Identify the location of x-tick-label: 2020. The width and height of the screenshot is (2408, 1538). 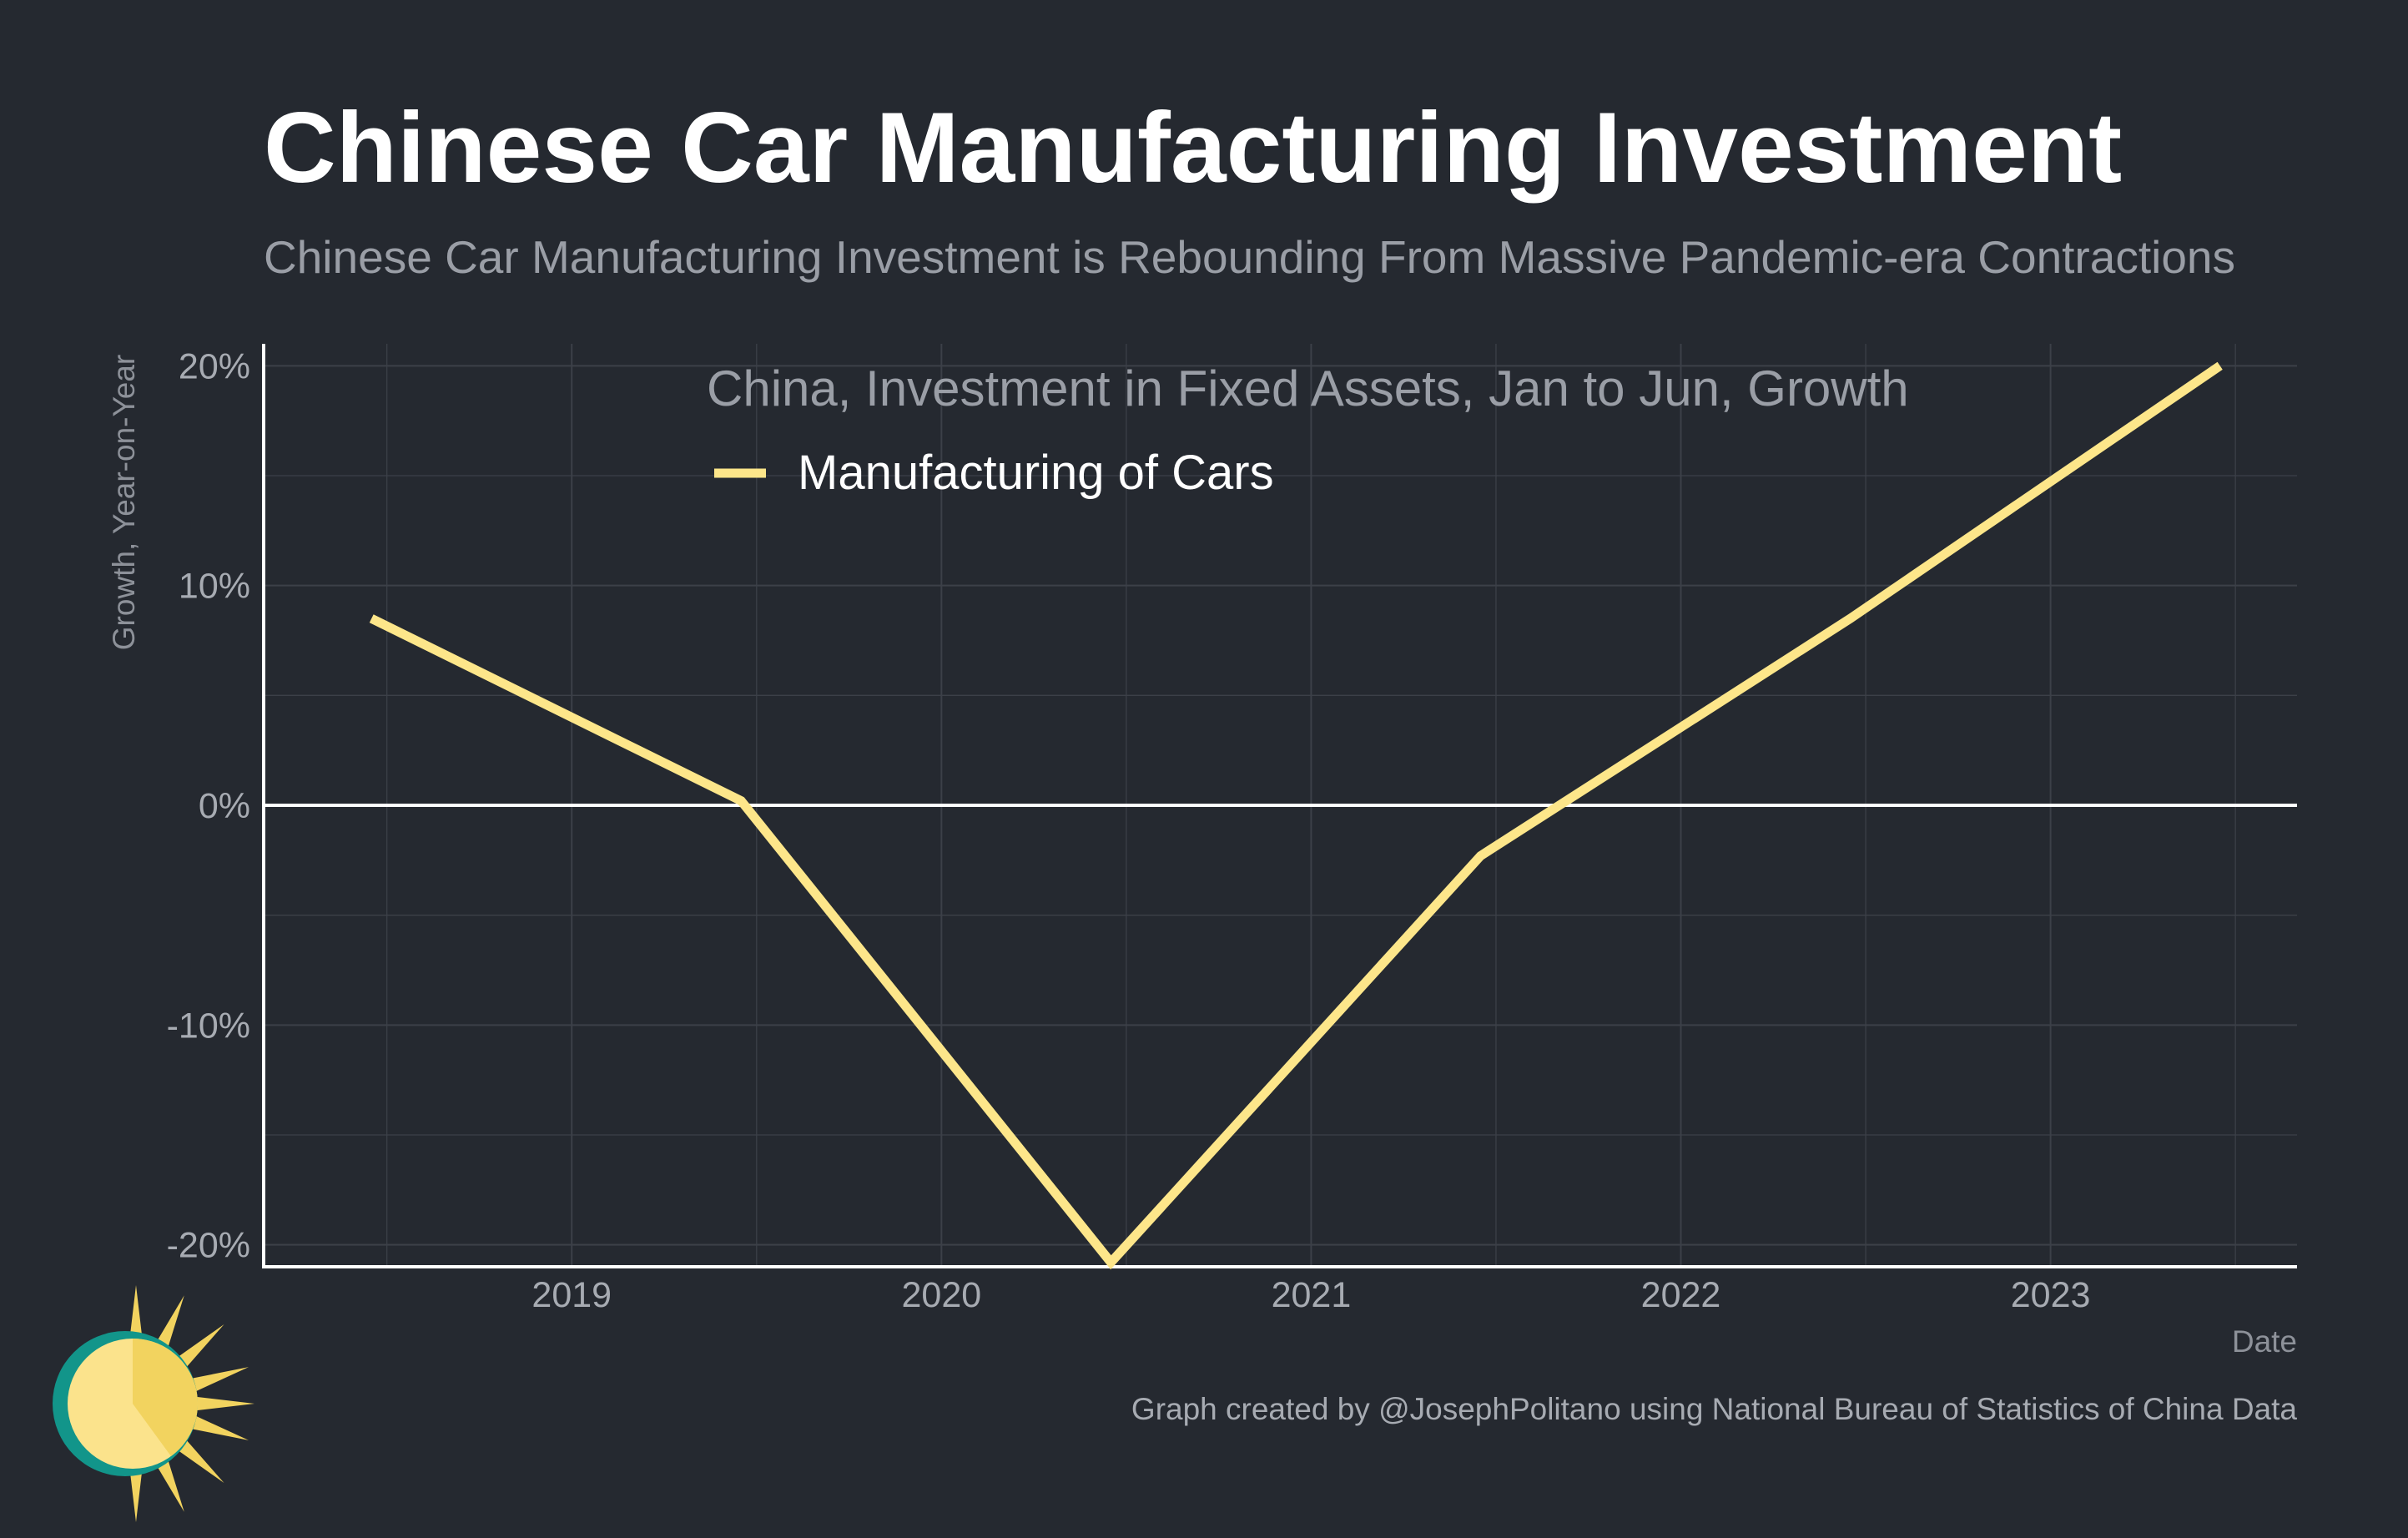
(941, 1295).